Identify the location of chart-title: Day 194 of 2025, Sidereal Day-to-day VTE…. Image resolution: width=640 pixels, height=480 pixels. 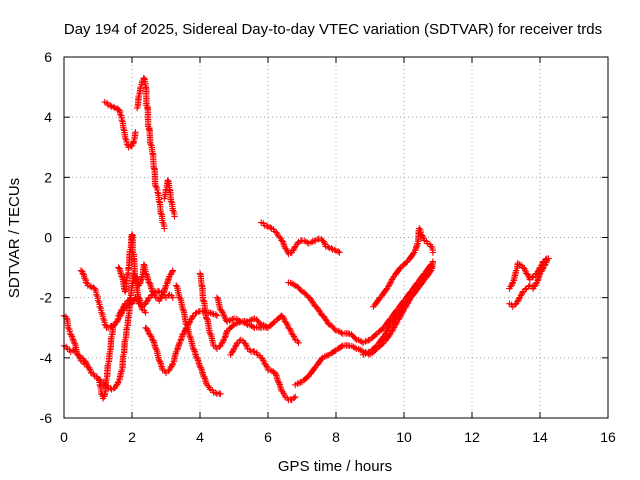
(333, 29).